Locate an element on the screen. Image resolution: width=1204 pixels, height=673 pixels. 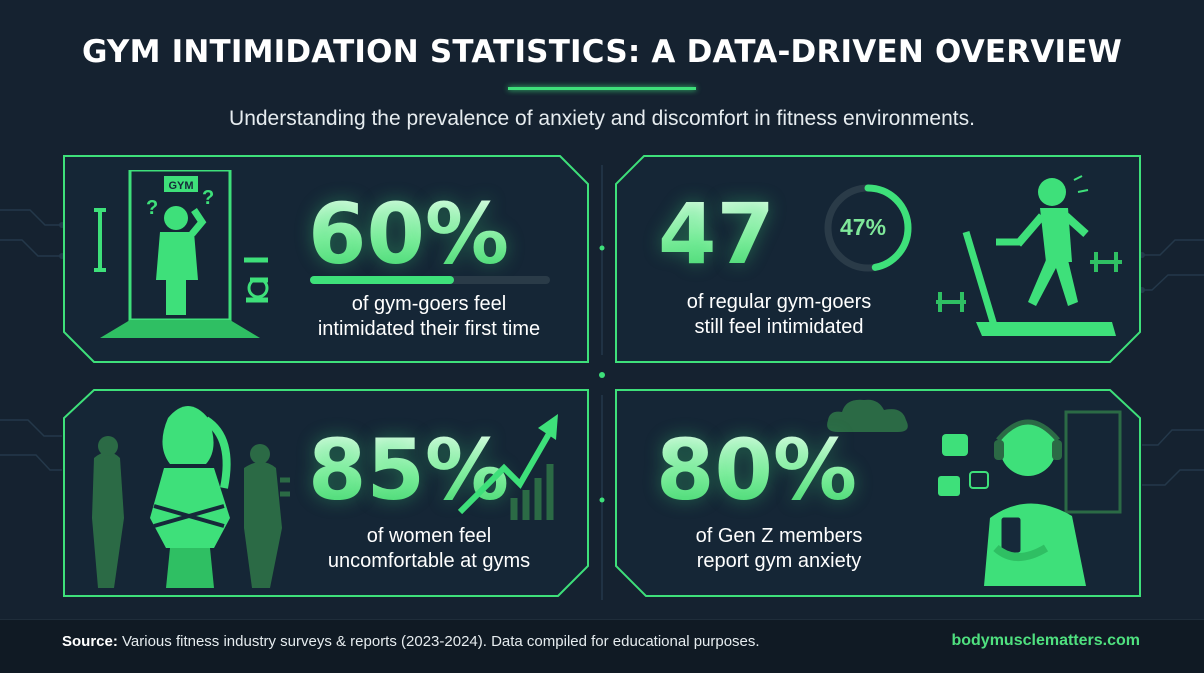
site-link: bodymusclematters.com is located at coordinates (1045, 640).